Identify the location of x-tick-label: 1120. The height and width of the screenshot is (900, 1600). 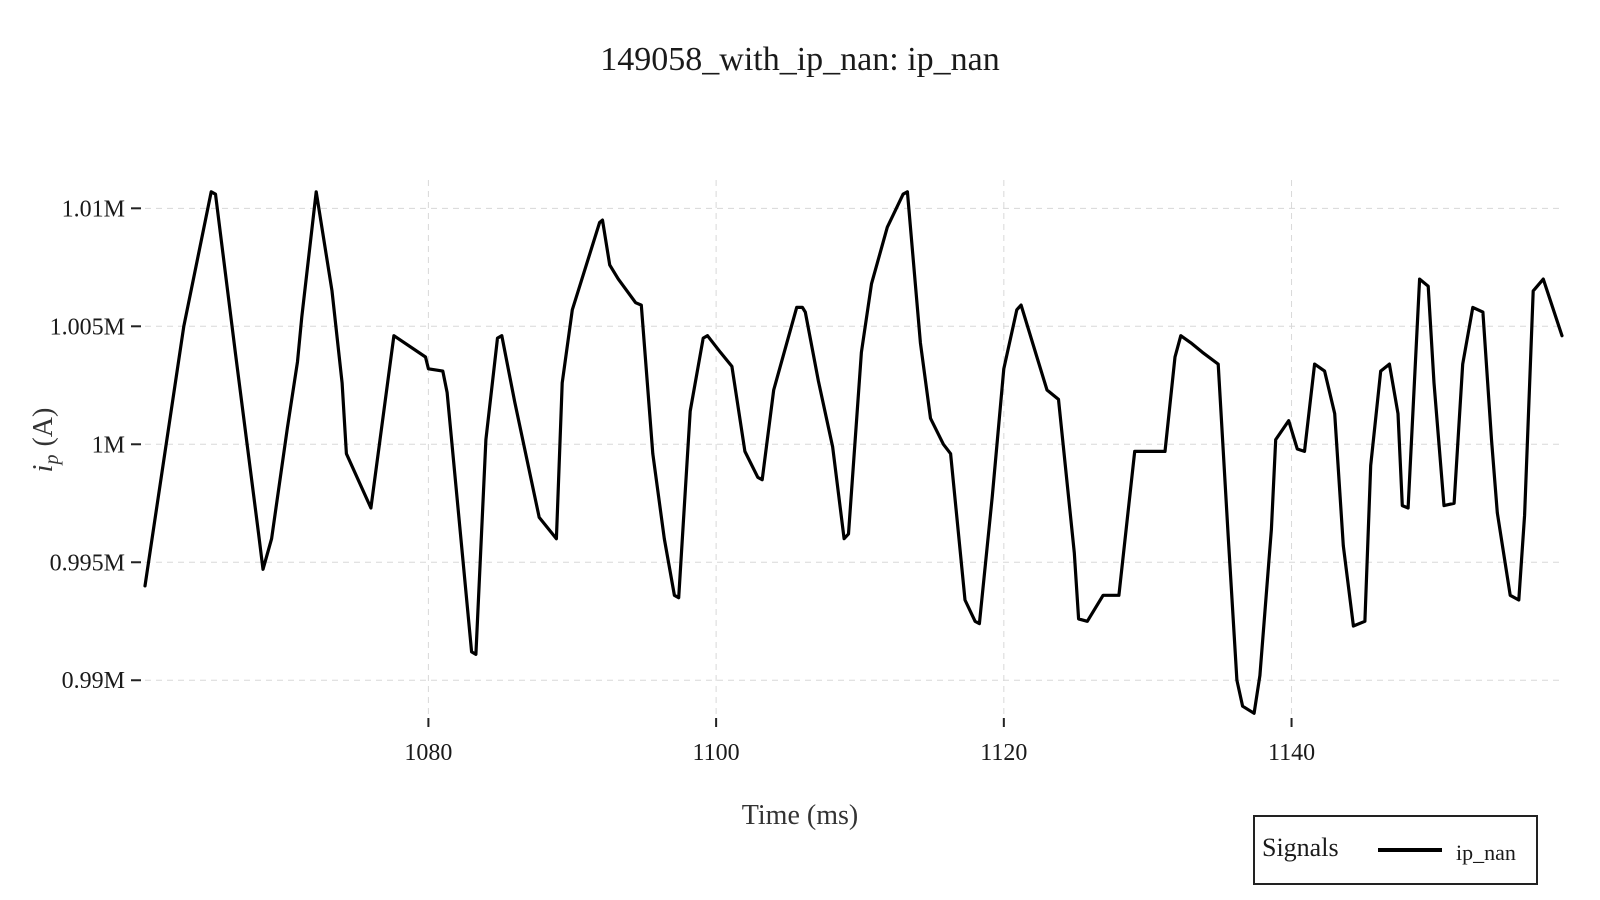
(1003, 753).